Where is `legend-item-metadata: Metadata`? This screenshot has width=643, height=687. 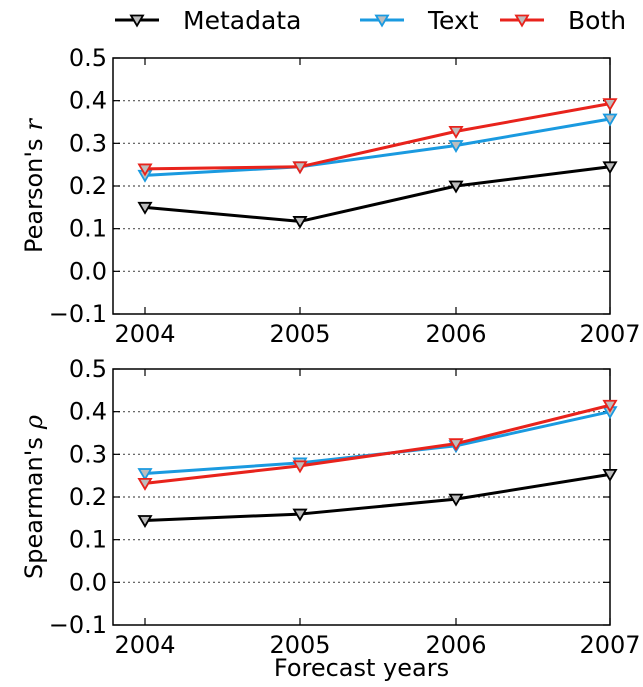
legend-item-metadata: Metadata is located at coordinates (208, 20).